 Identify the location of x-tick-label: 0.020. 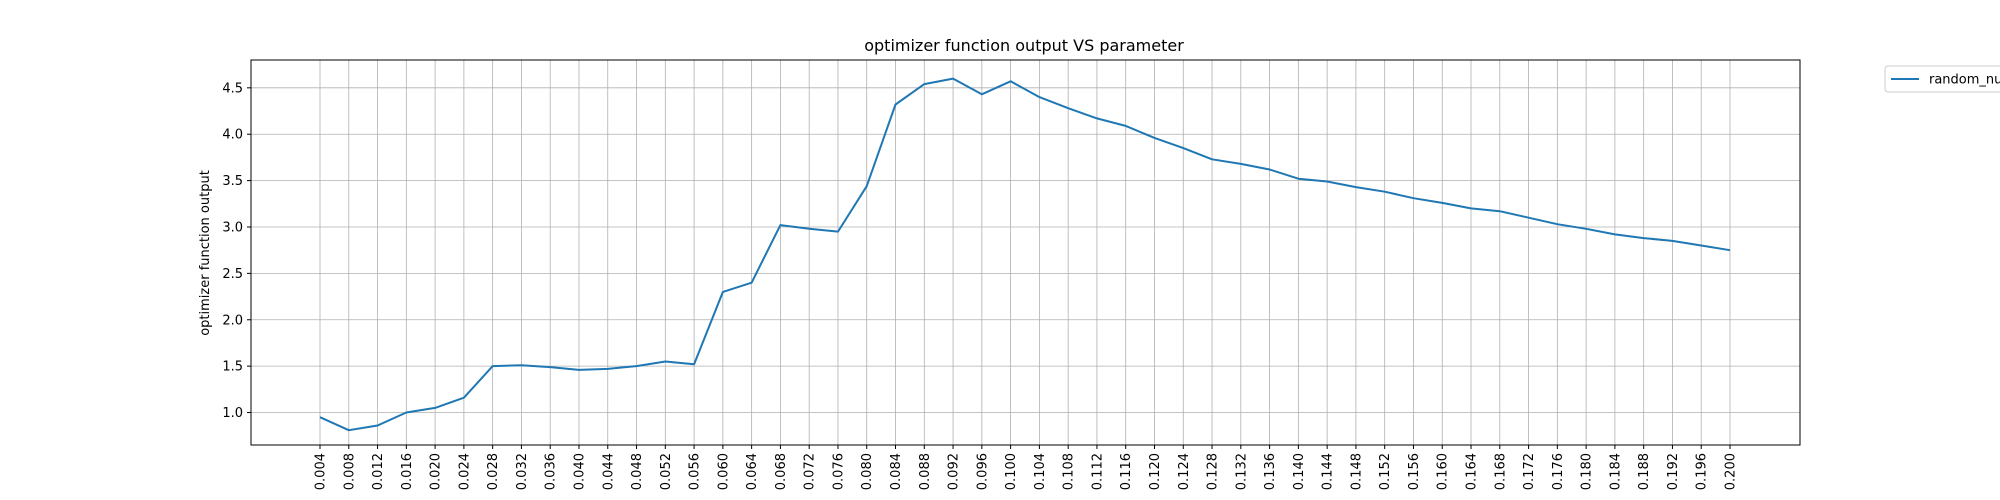
(436, 471).